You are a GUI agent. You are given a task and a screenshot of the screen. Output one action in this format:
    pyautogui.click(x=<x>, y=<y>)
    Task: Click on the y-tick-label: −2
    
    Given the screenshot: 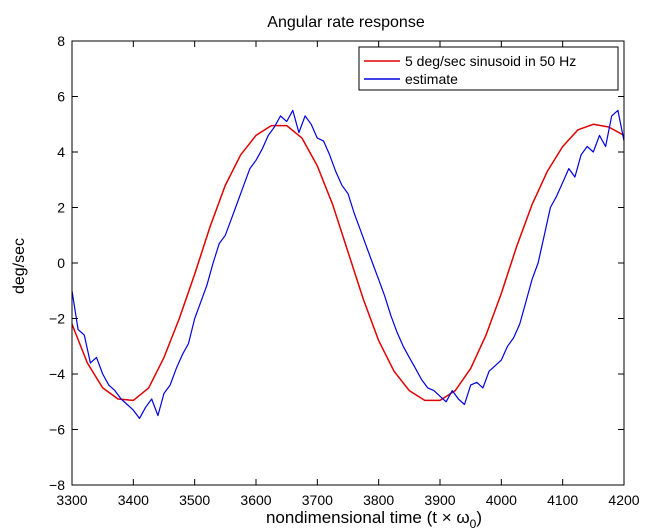 What is the action you would take?
    pyautogui.click(x=57, y=319)
    